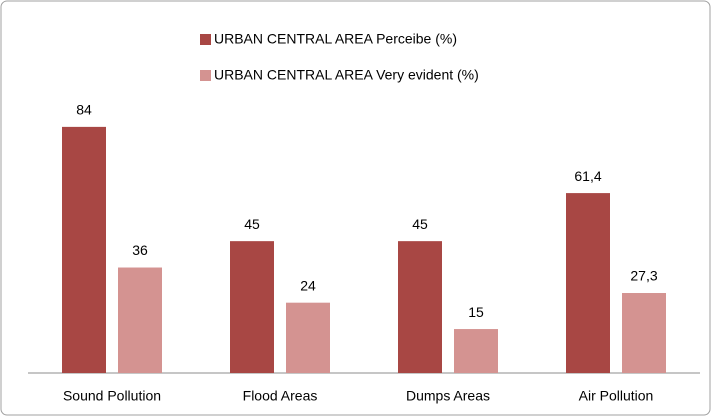 This screenshot has width=711, height=416. Describe the element at coordinates (308, 285) in the screenshot. I see `data-label: 24` at that location.